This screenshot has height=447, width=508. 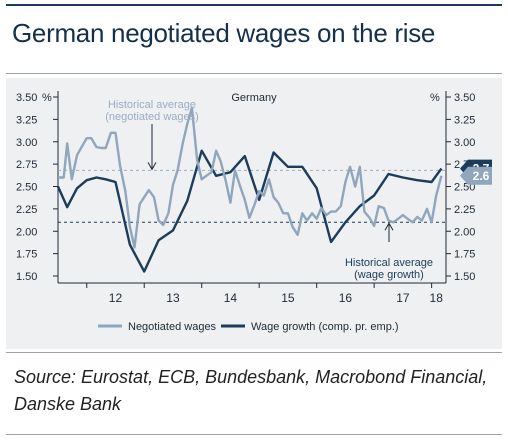 I want to click on y-tick-label-left: 2.75, so click(x=26, y=165).